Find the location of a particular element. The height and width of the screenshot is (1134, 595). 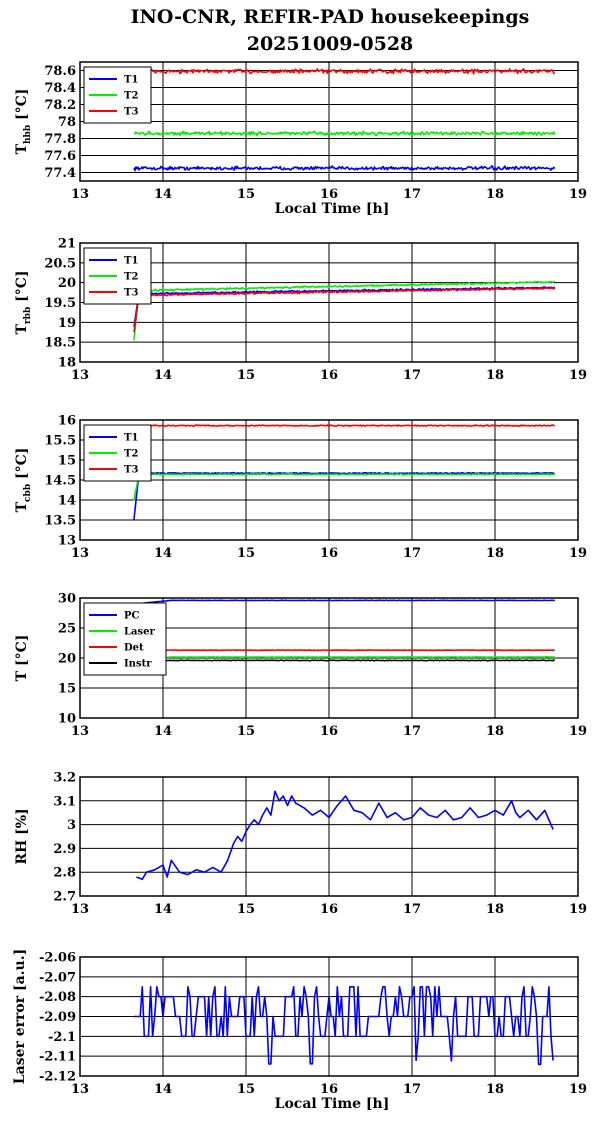

y-axis-label: RH [%] is located at coordinates (22, 836).